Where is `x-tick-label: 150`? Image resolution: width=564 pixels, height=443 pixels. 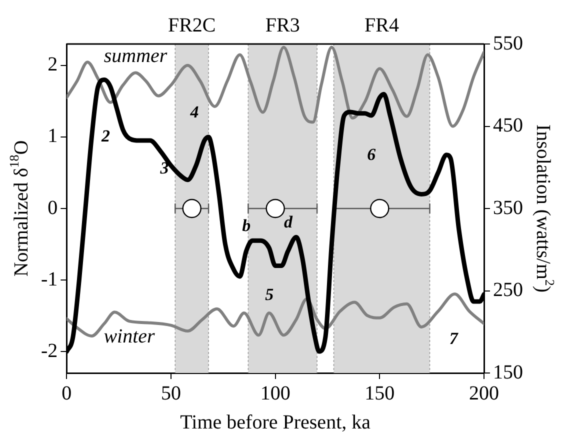 x-tick-label: 150 is located at coordinates (379, 393).